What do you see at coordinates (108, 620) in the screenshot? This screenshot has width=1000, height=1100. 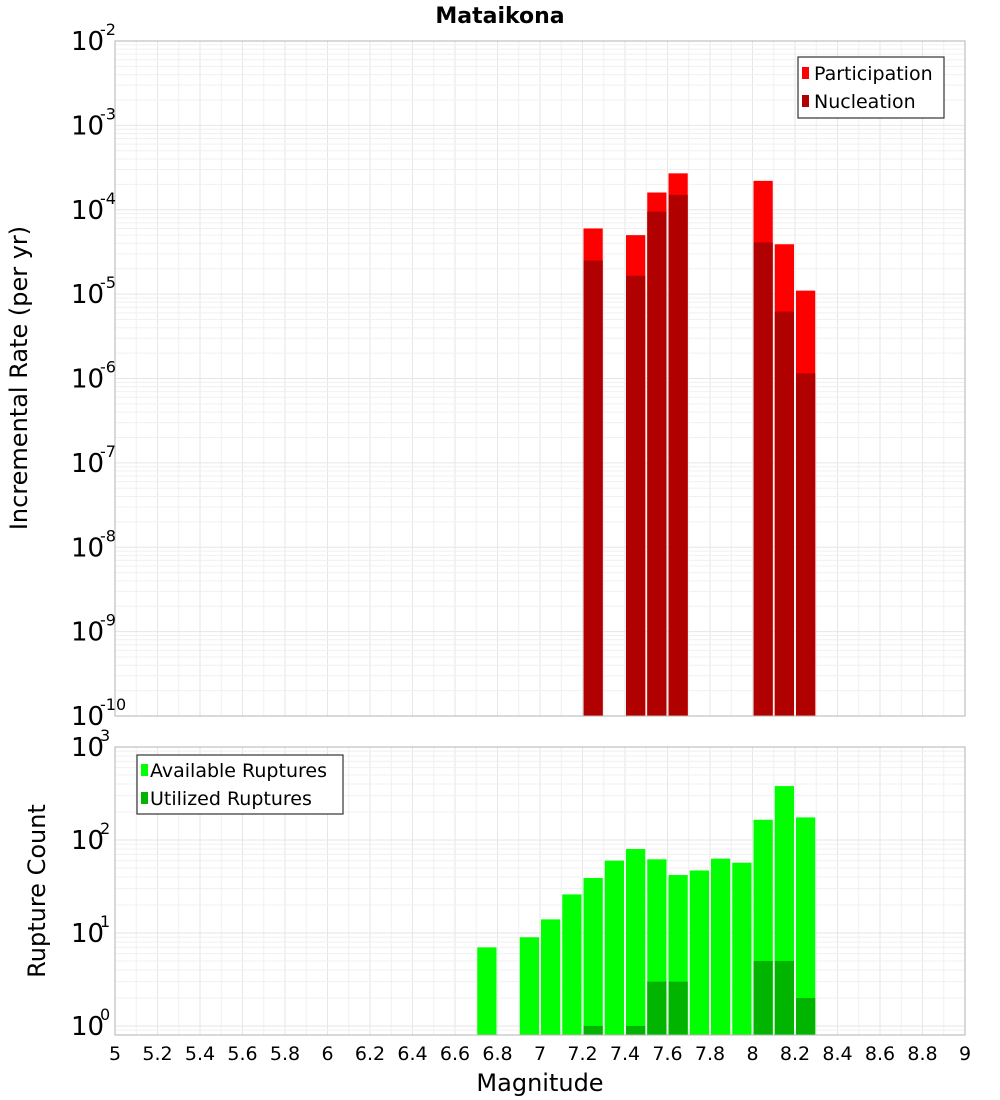 I see `top-y-tick-exponent: -9` at bounding box center [108, 620].